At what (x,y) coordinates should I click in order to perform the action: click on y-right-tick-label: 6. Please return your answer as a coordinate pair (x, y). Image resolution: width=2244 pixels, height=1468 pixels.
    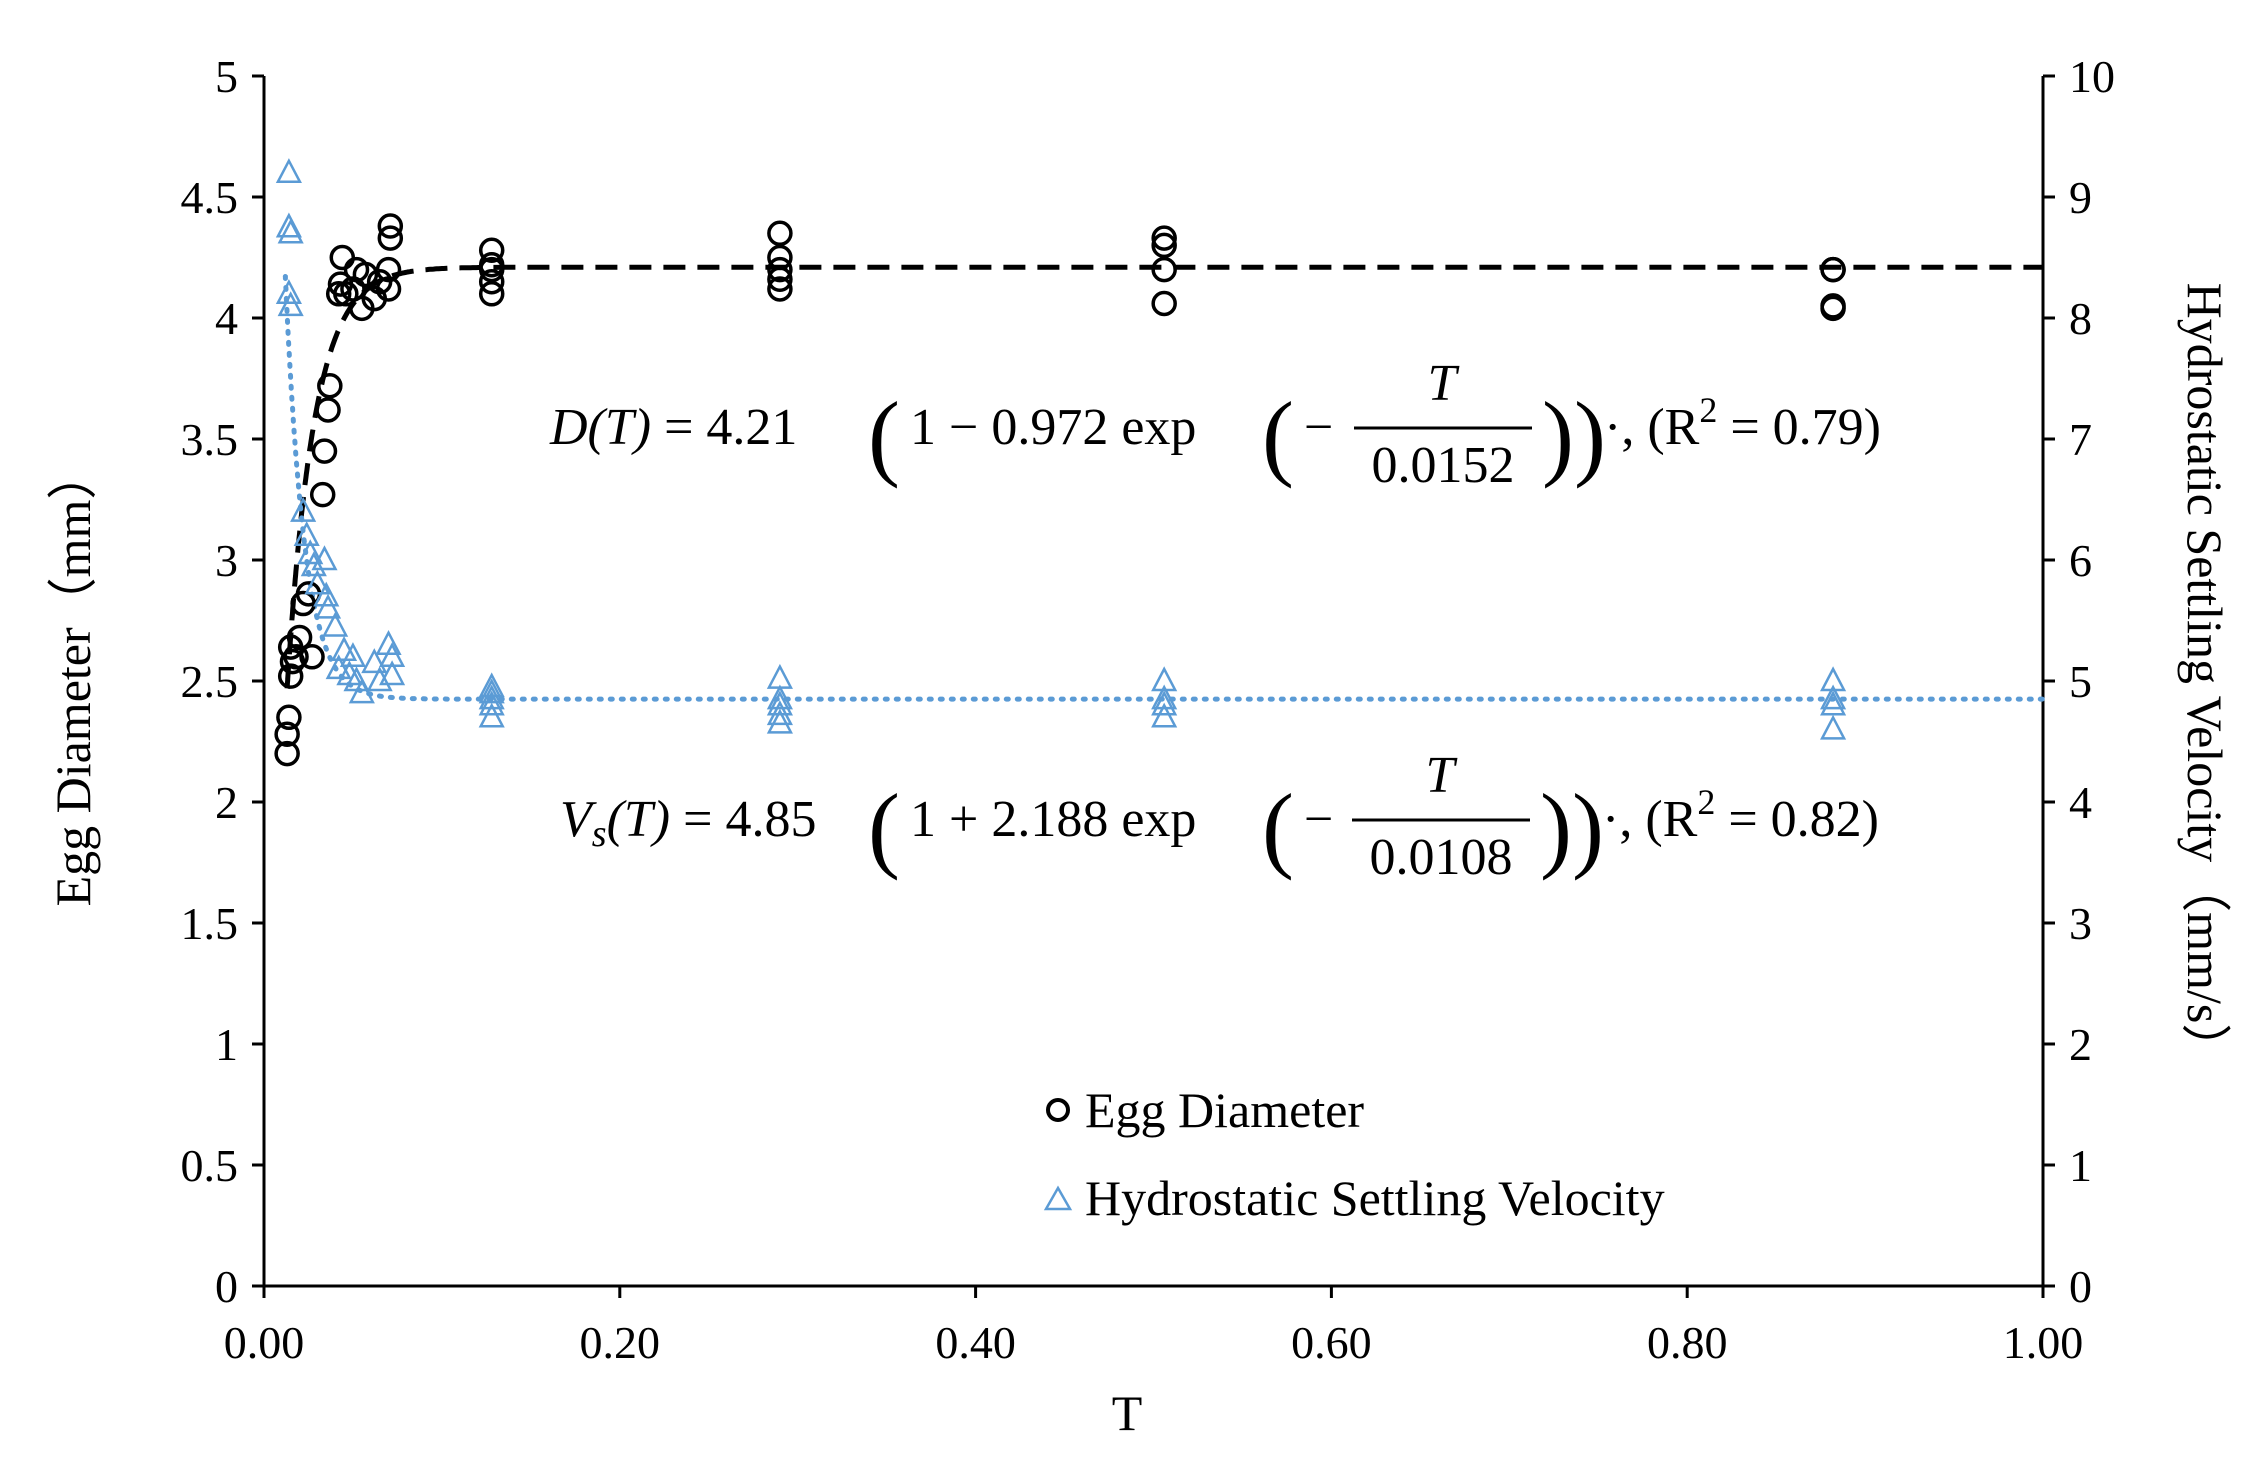
    Looking at the image, I should click on (2080, 560).